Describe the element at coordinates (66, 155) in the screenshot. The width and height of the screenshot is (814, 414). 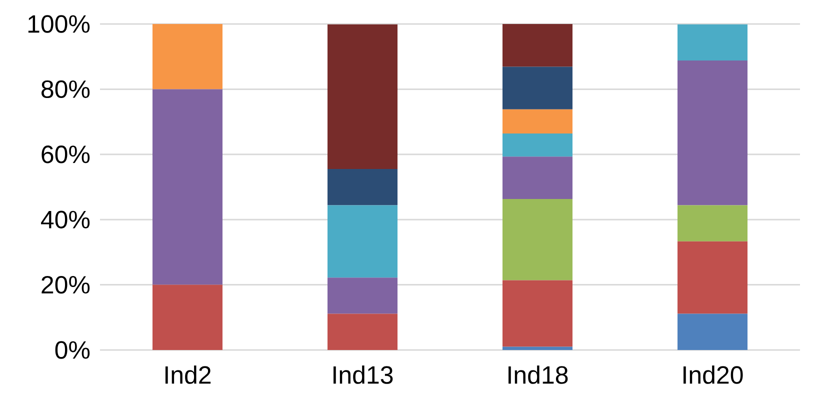
I see `y-tick-label: 60%` at that location.